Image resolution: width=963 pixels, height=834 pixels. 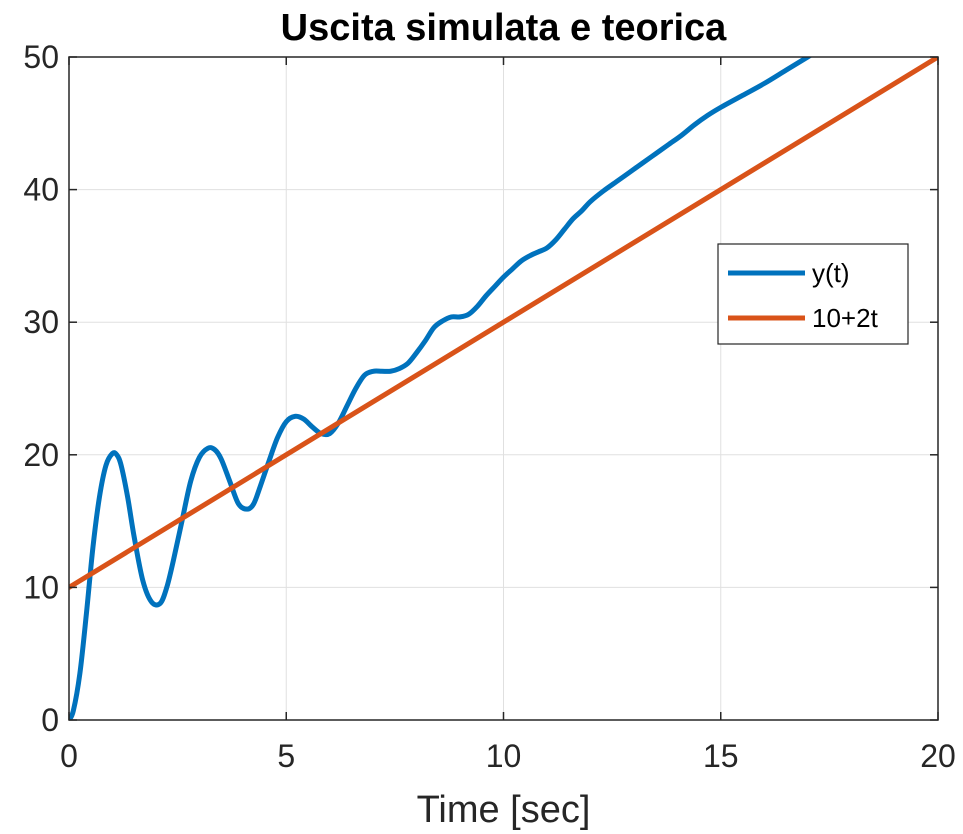 What do you see at coordinates (845, 318) in the screenshot?
I see `legend-label: 10+2t` at bounding box center [845, 318].